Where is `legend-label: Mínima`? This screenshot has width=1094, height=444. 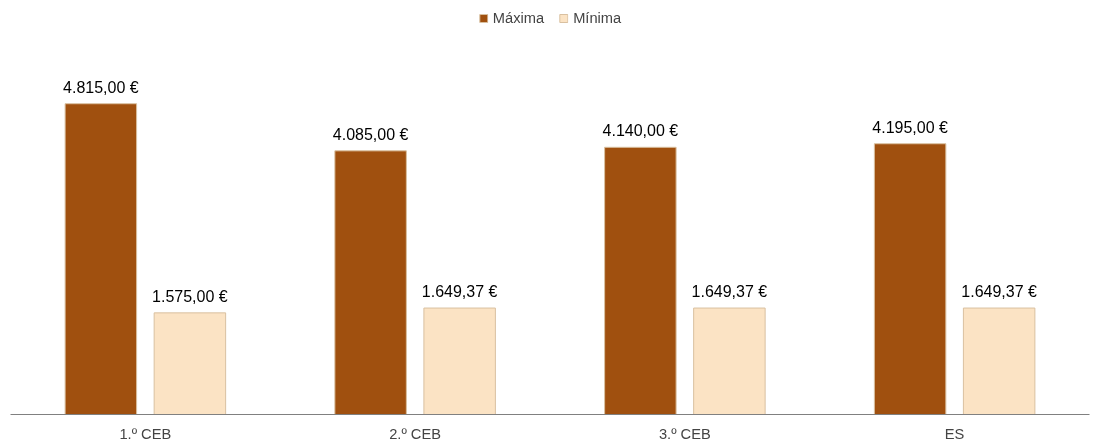 legend-label: Mínima is located at coordinates (597, 18).